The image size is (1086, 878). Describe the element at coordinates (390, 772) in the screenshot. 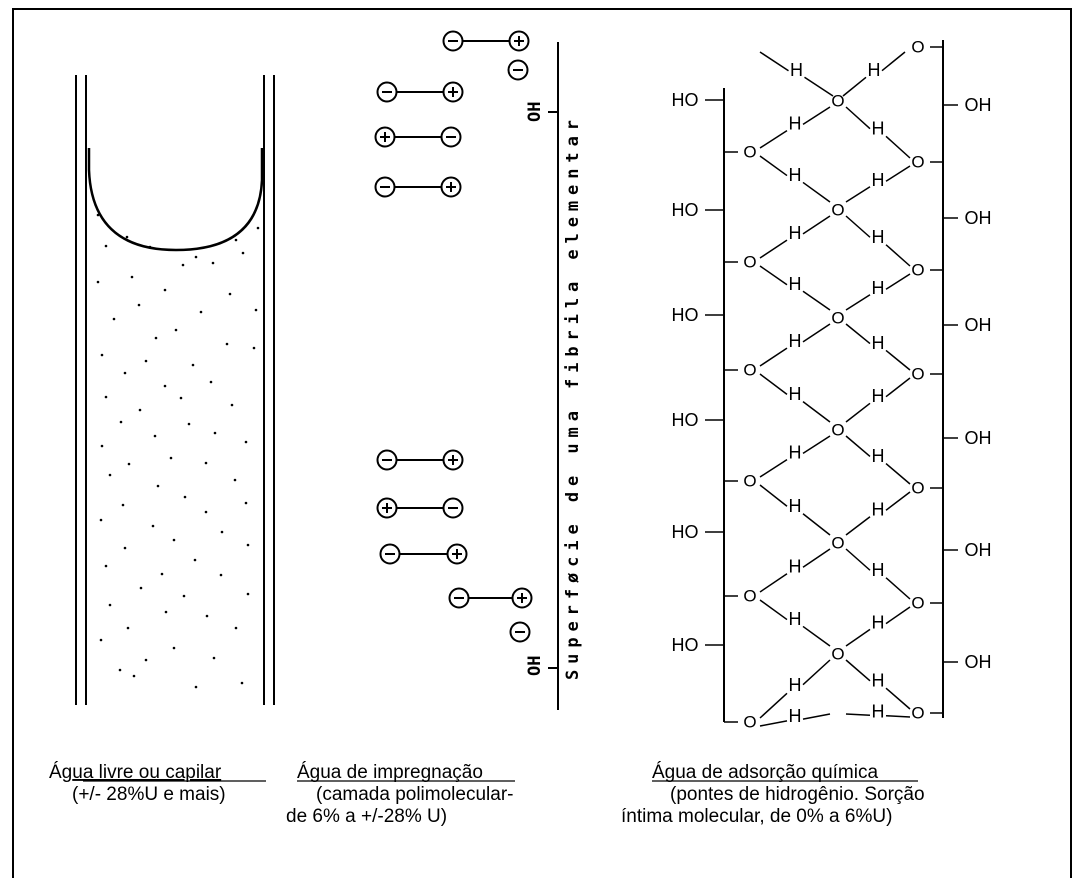

I see `caption-impregnation-title: Água de impregnação` at that location.